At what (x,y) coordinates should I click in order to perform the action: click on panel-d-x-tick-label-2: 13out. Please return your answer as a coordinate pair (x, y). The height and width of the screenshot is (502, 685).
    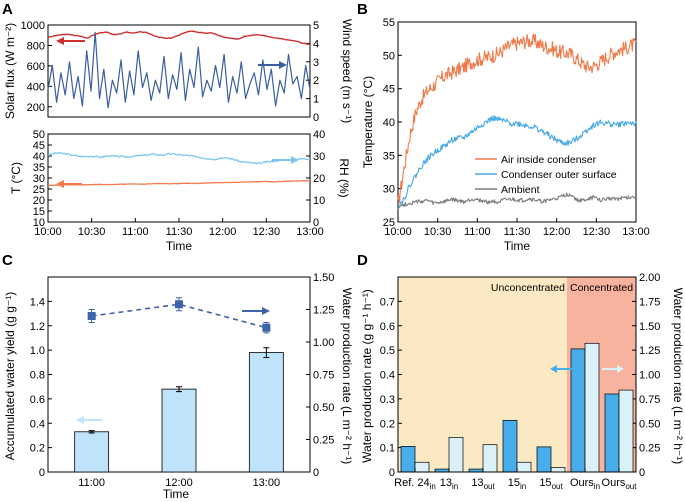
    Looking at the image, I should click on (483, 484).